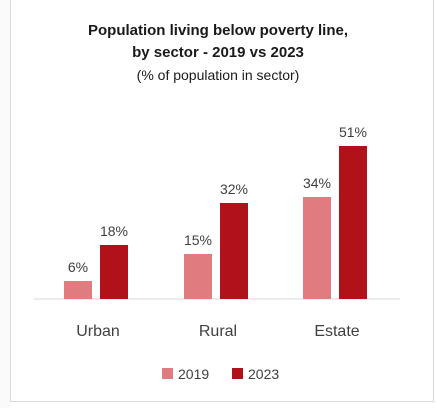 Image resolution: width=436 pixels, height=408 pixels. Describe the element at coordinates (234, 189) in the screenshot. I see `data-label-rural-2023: 32%` at that location.